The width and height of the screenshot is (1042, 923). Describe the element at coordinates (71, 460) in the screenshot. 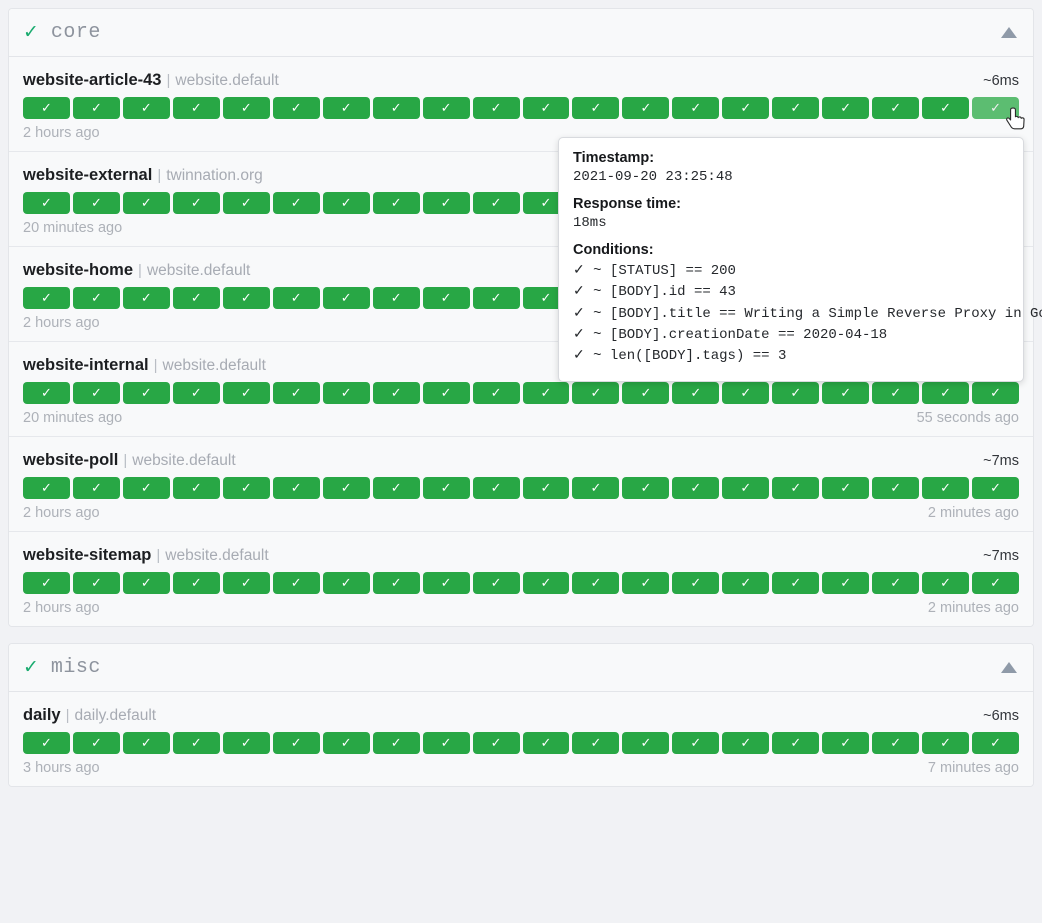

I see `endpoint-name: website-poll` at that location.